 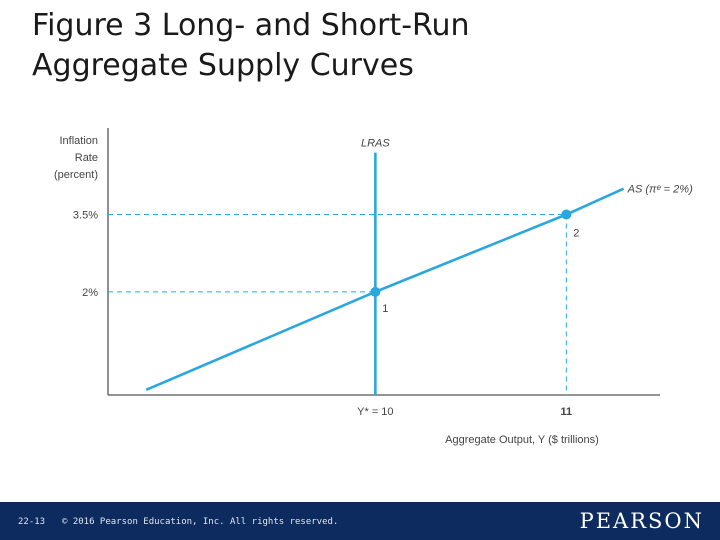 What do you see at coordinates (32, 522) in the screenshot?
I see `page-number: 22-13` at bounding box center [32, 522].